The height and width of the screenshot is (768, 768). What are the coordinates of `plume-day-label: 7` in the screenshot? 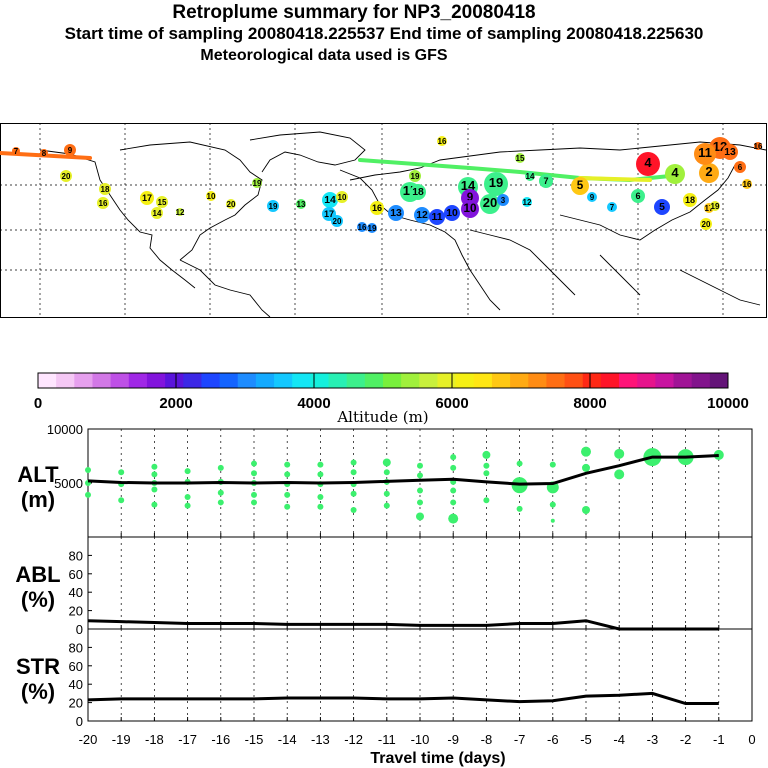 It's located at (545, 181).